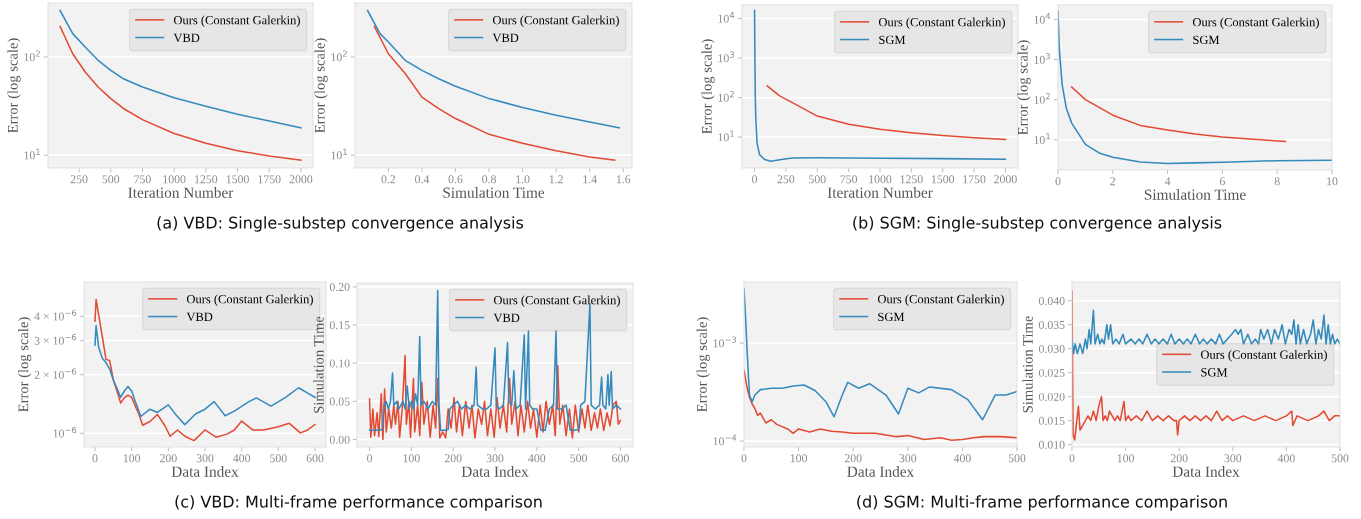 The height and width of the screenshot is (519, 1361). Describe the element at coordinates (880, 192) in the screenshot. I see `x-axis-title: Iteration Number` at that location.